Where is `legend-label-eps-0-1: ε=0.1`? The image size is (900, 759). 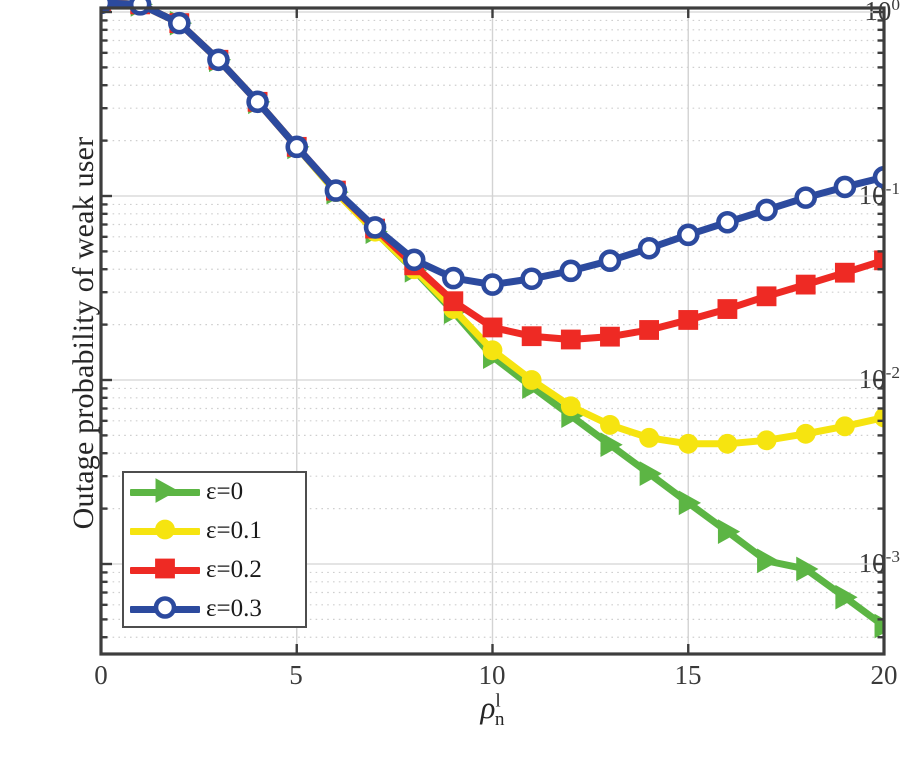 legend-label-eps-0-1: ε=0.1 is located at coordinates (234, 530).